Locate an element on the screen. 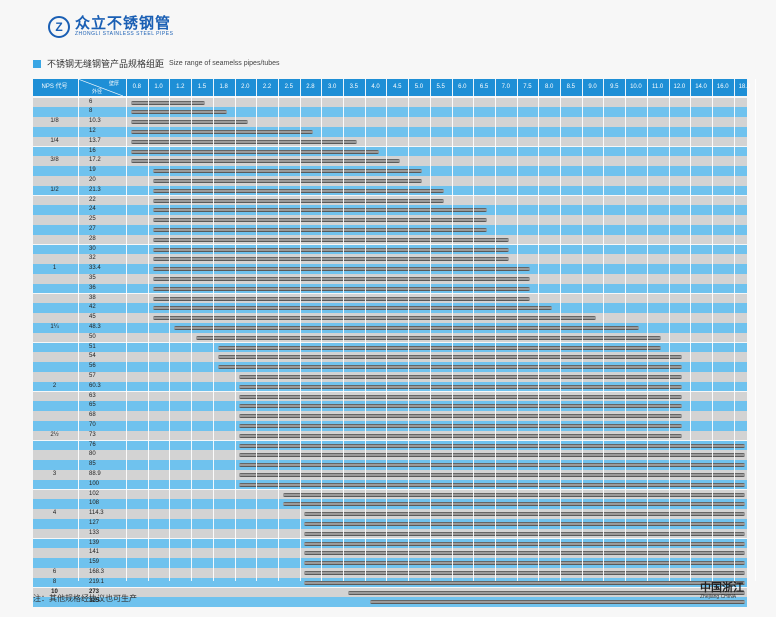 The width and height of the screenshot is (776, 617). od-cell: 8 is located at coordinates (91, 111).